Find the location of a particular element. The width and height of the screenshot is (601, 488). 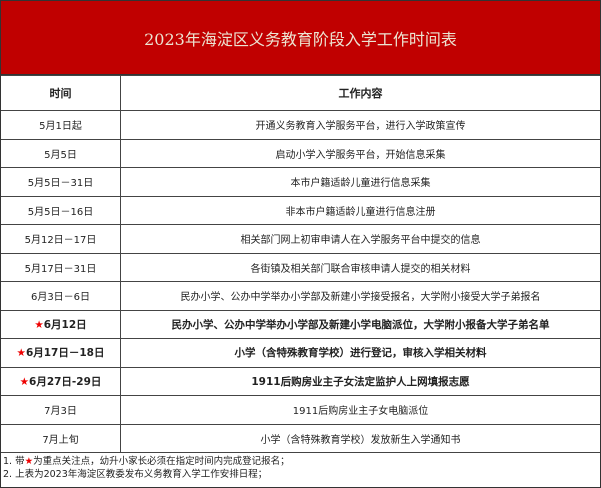

row-content: 1911后购房业主子女电脑派位 is located at coordinates (360, 410).